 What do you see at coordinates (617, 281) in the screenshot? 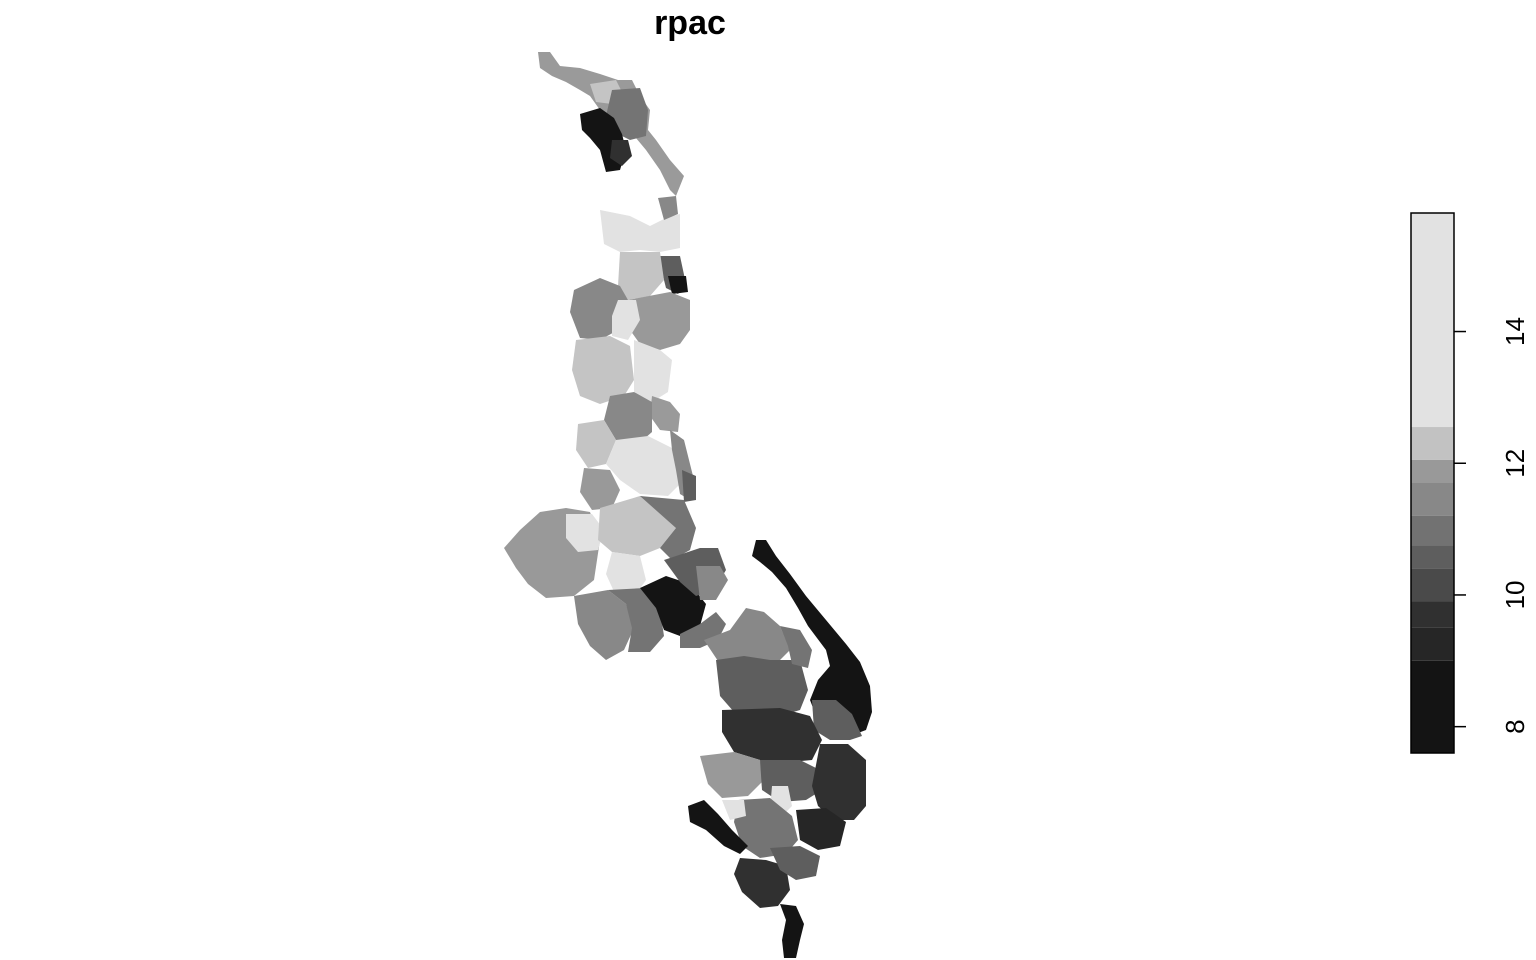
I see `map-region-north` at bounding box center [617, 281].